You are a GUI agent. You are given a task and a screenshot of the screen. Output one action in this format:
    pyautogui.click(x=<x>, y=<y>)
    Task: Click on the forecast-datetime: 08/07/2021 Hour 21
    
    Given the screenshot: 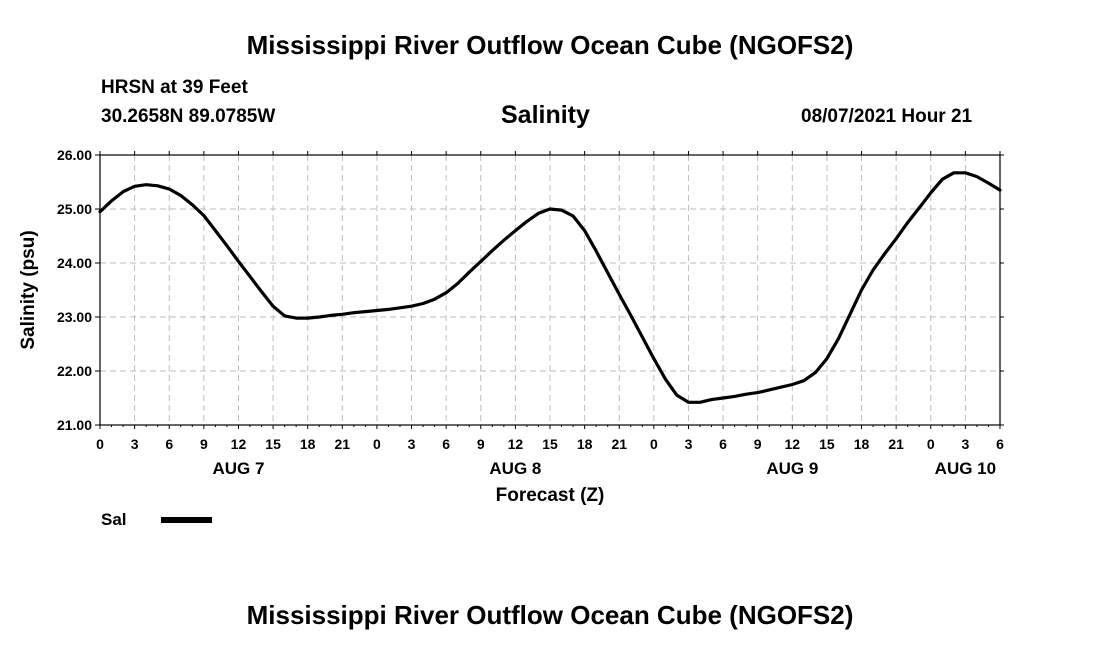 What is the action you would take?
    pyautogui.click(x=887, y=116)
    